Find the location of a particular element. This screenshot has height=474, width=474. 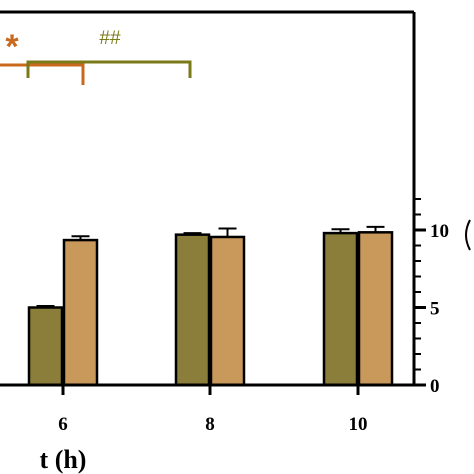

significance-star: * is located at coordinates (12, 47).